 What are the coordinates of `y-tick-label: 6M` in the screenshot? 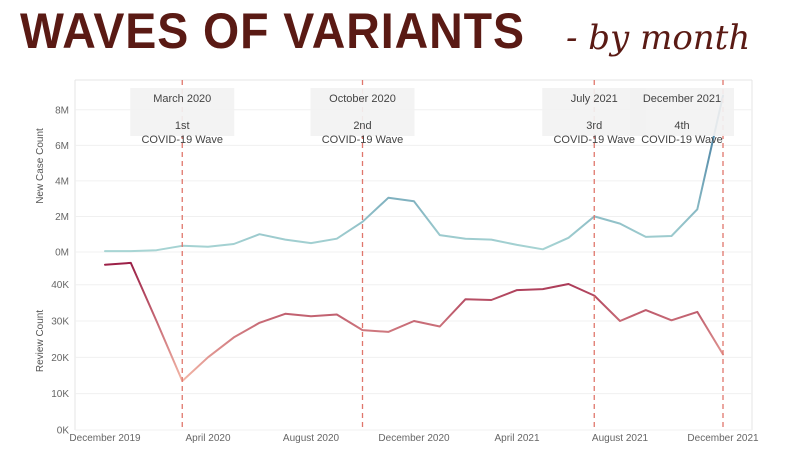 It's located at (62, 146).